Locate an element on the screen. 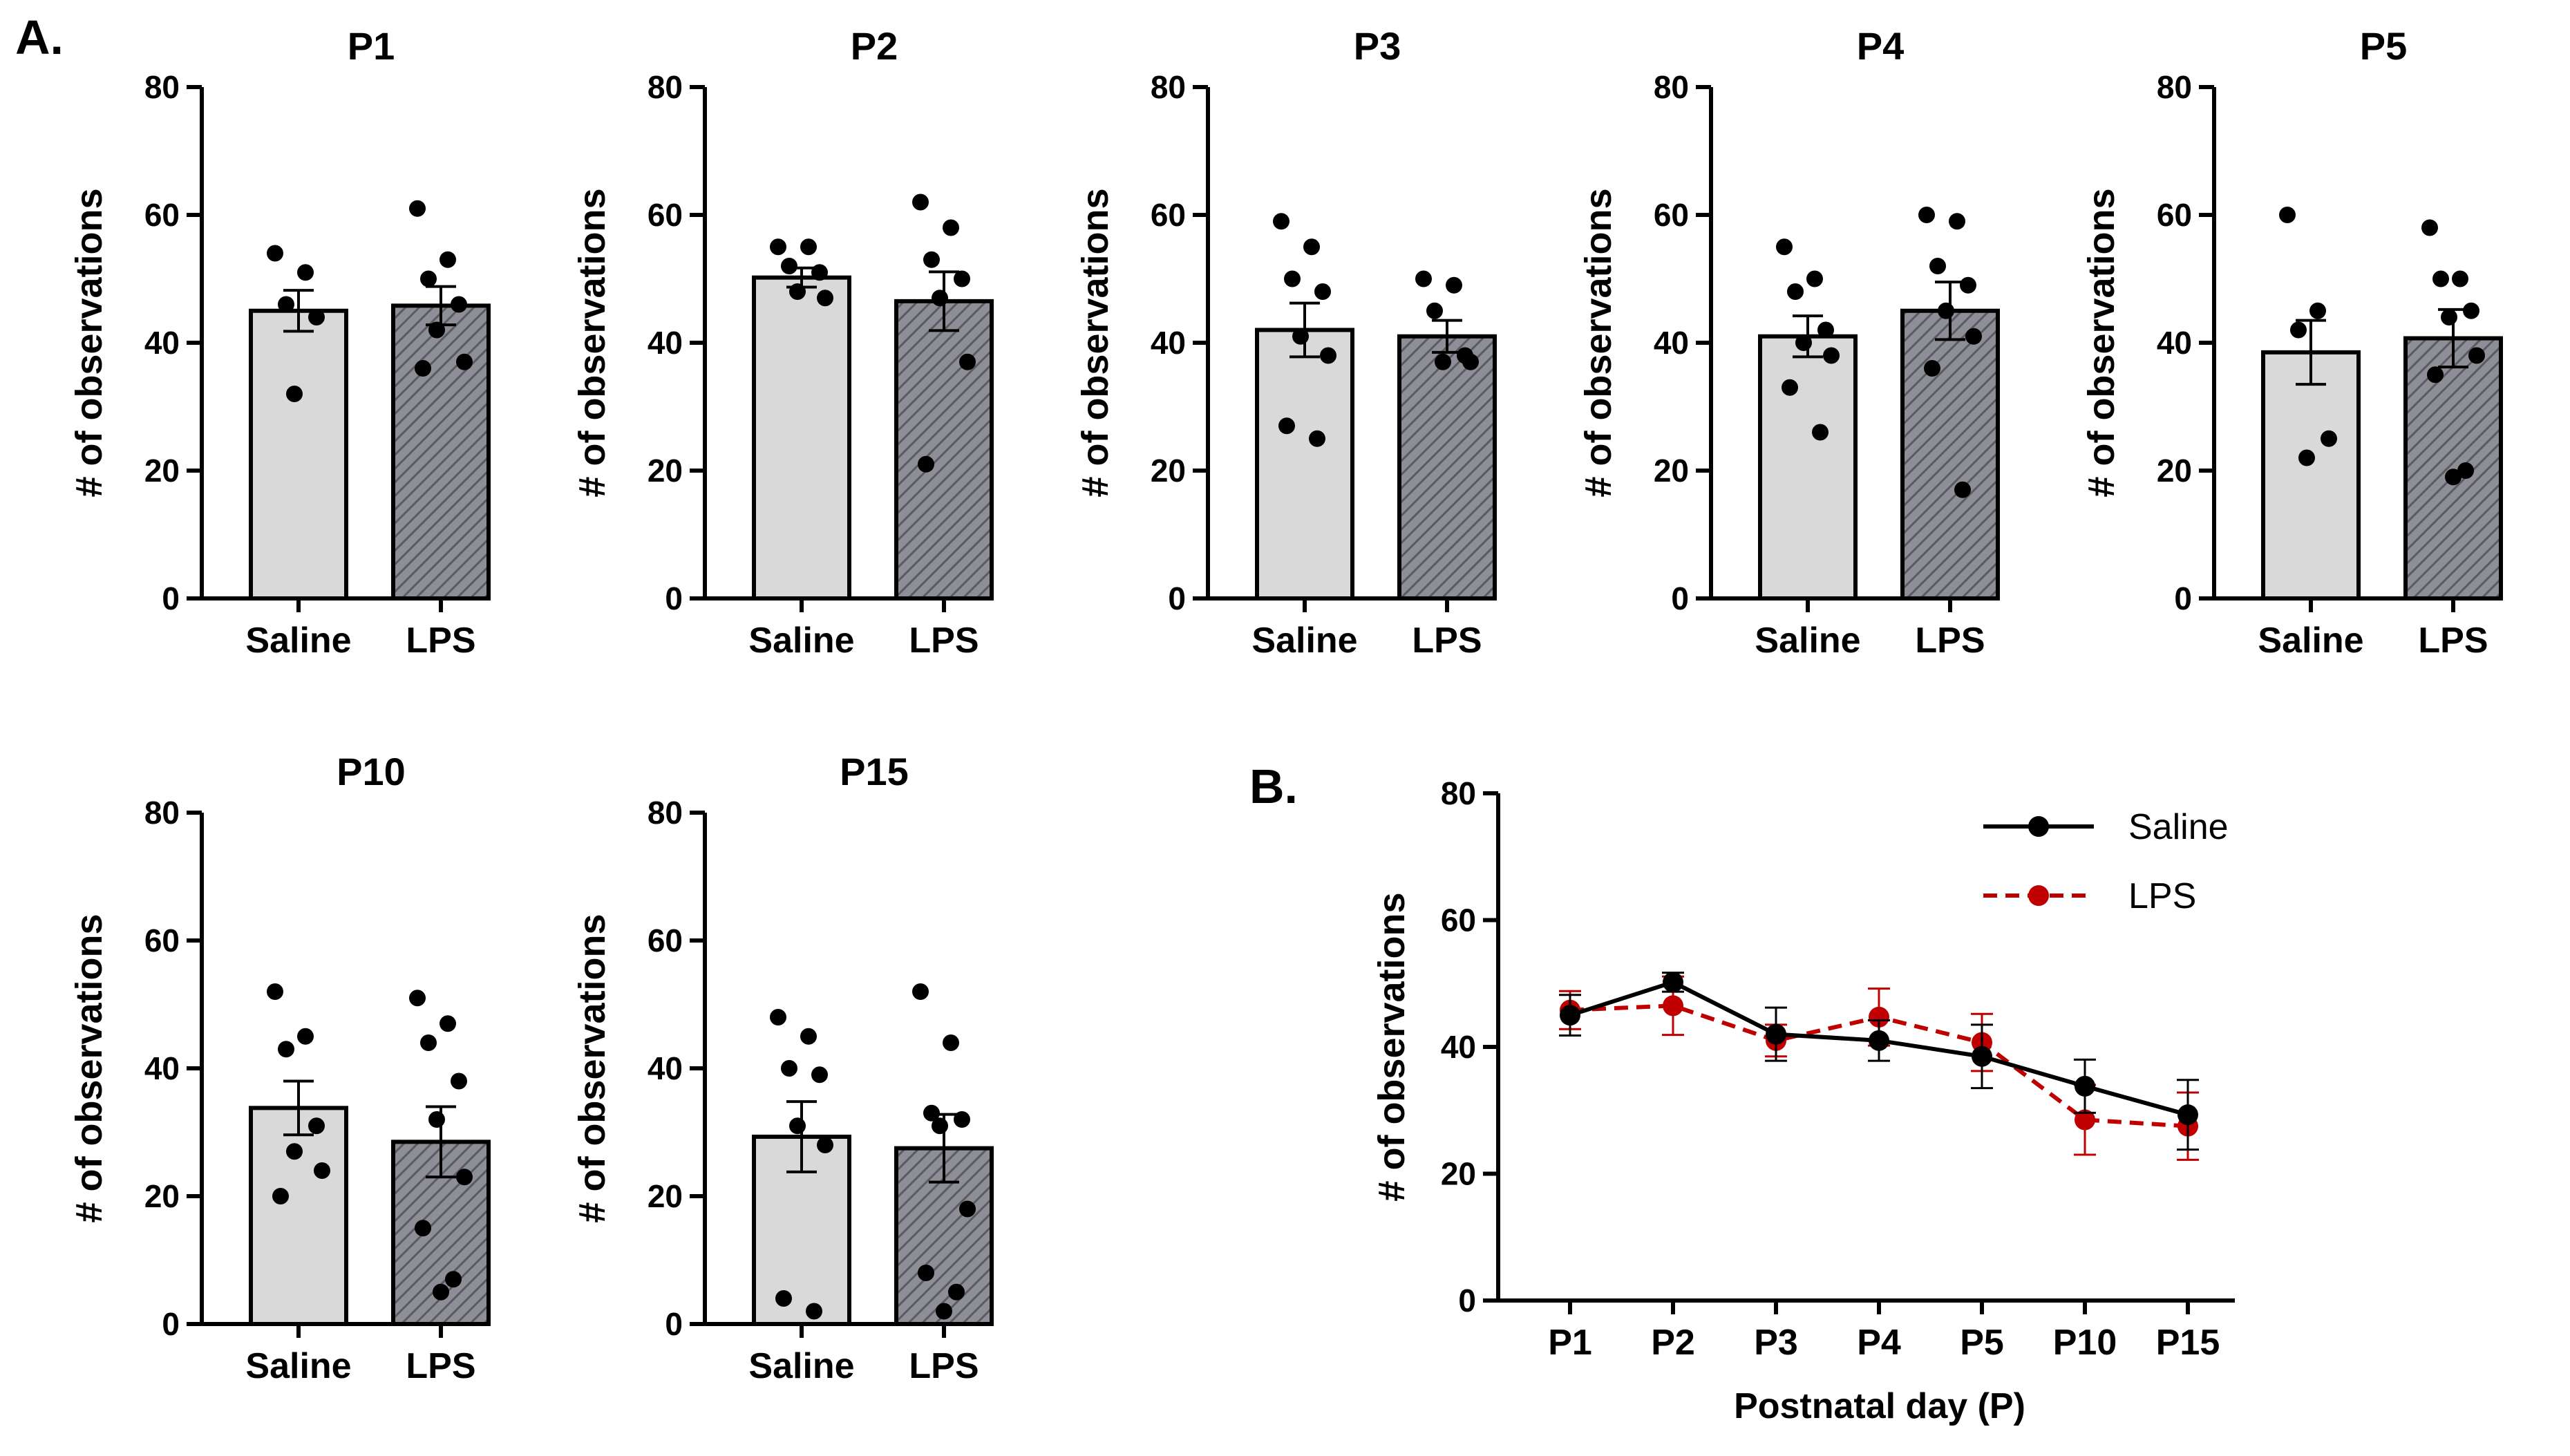  bar-panel-p15: P15 # of observations Saline LPS 0 20 40 60 80 is located at coordinates (782, 1068).